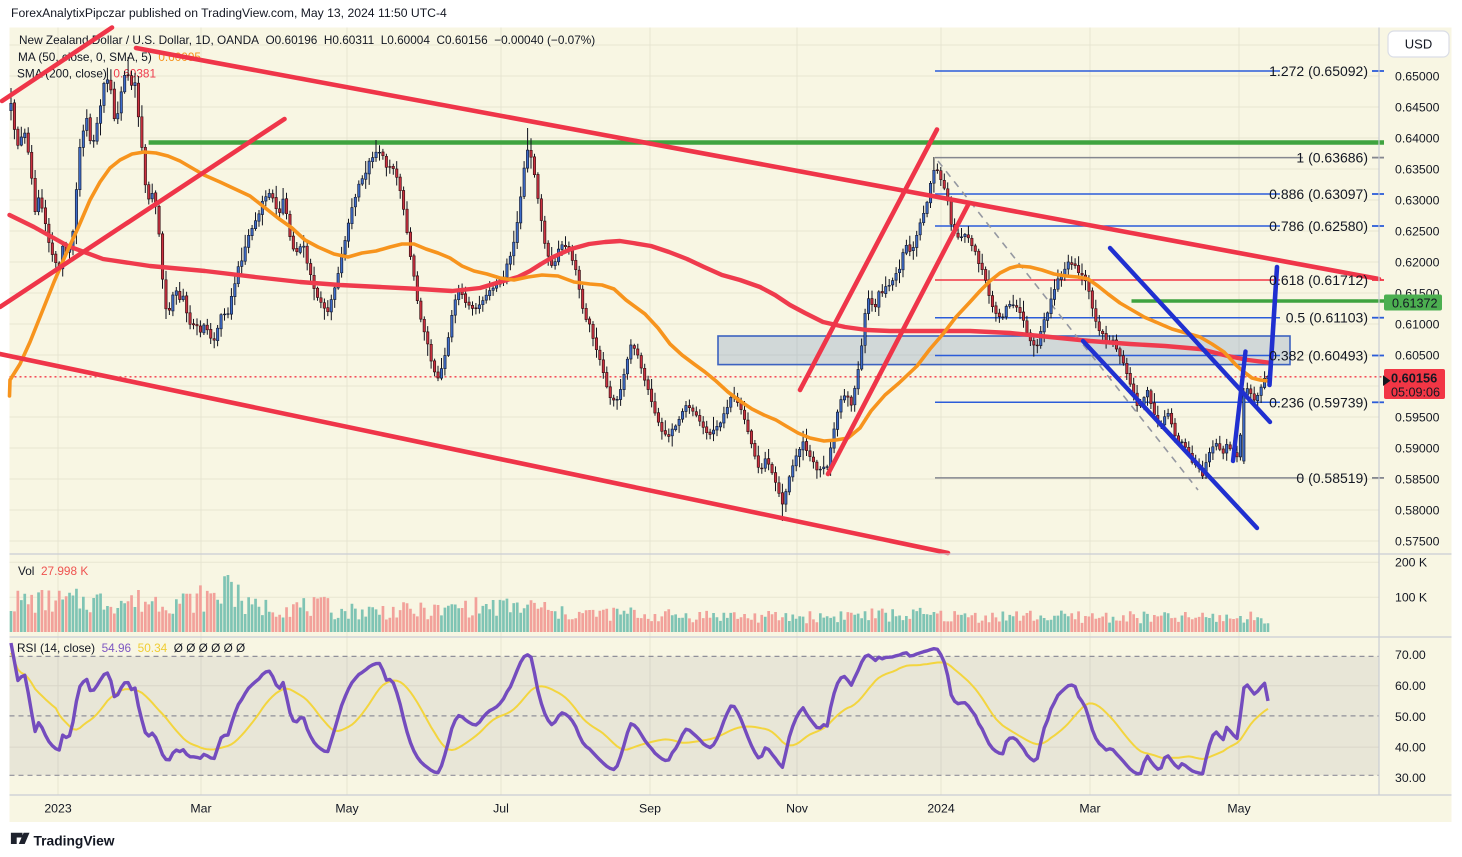 This screenshot has width=1462, height=857. What do you see at coordinates (1410, 717) in the screenshot?
I see `svg-text: 50.00` at bounding box center [1410, 717].